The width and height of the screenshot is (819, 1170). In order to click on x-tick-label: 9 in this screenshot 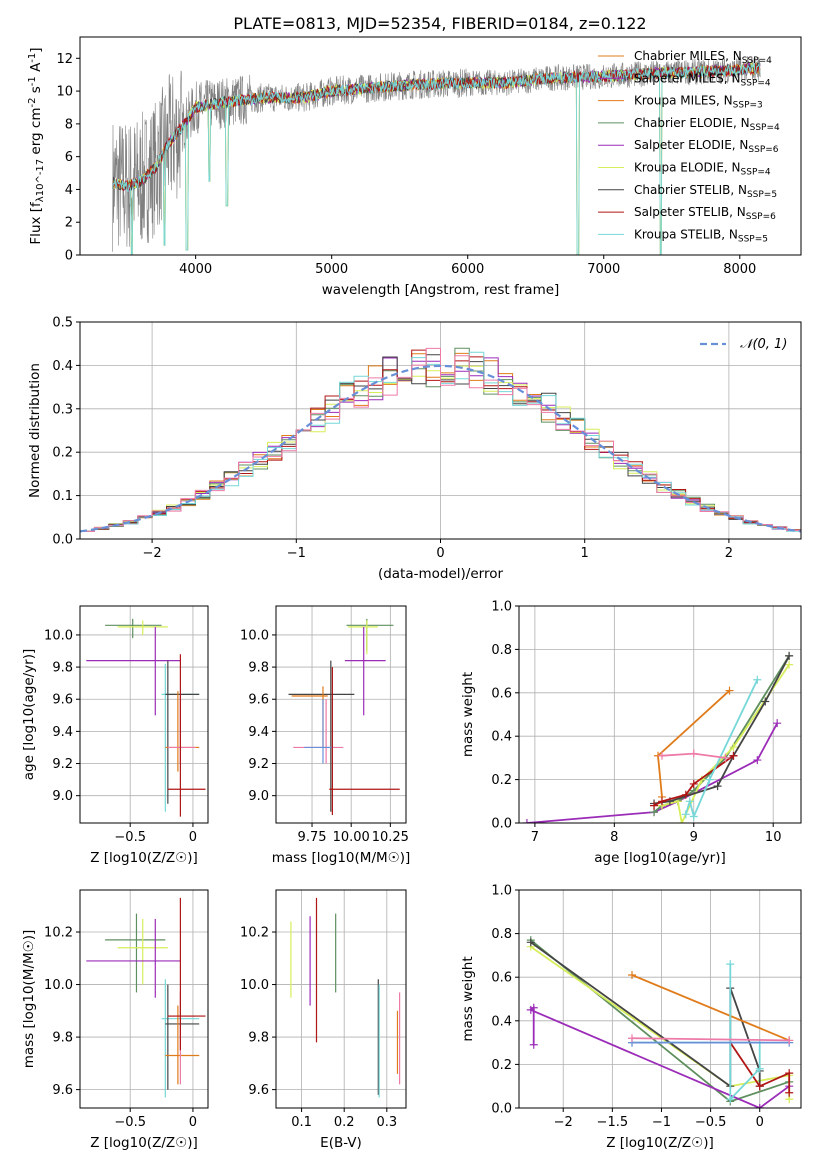, I will do `click(694, 837)`.